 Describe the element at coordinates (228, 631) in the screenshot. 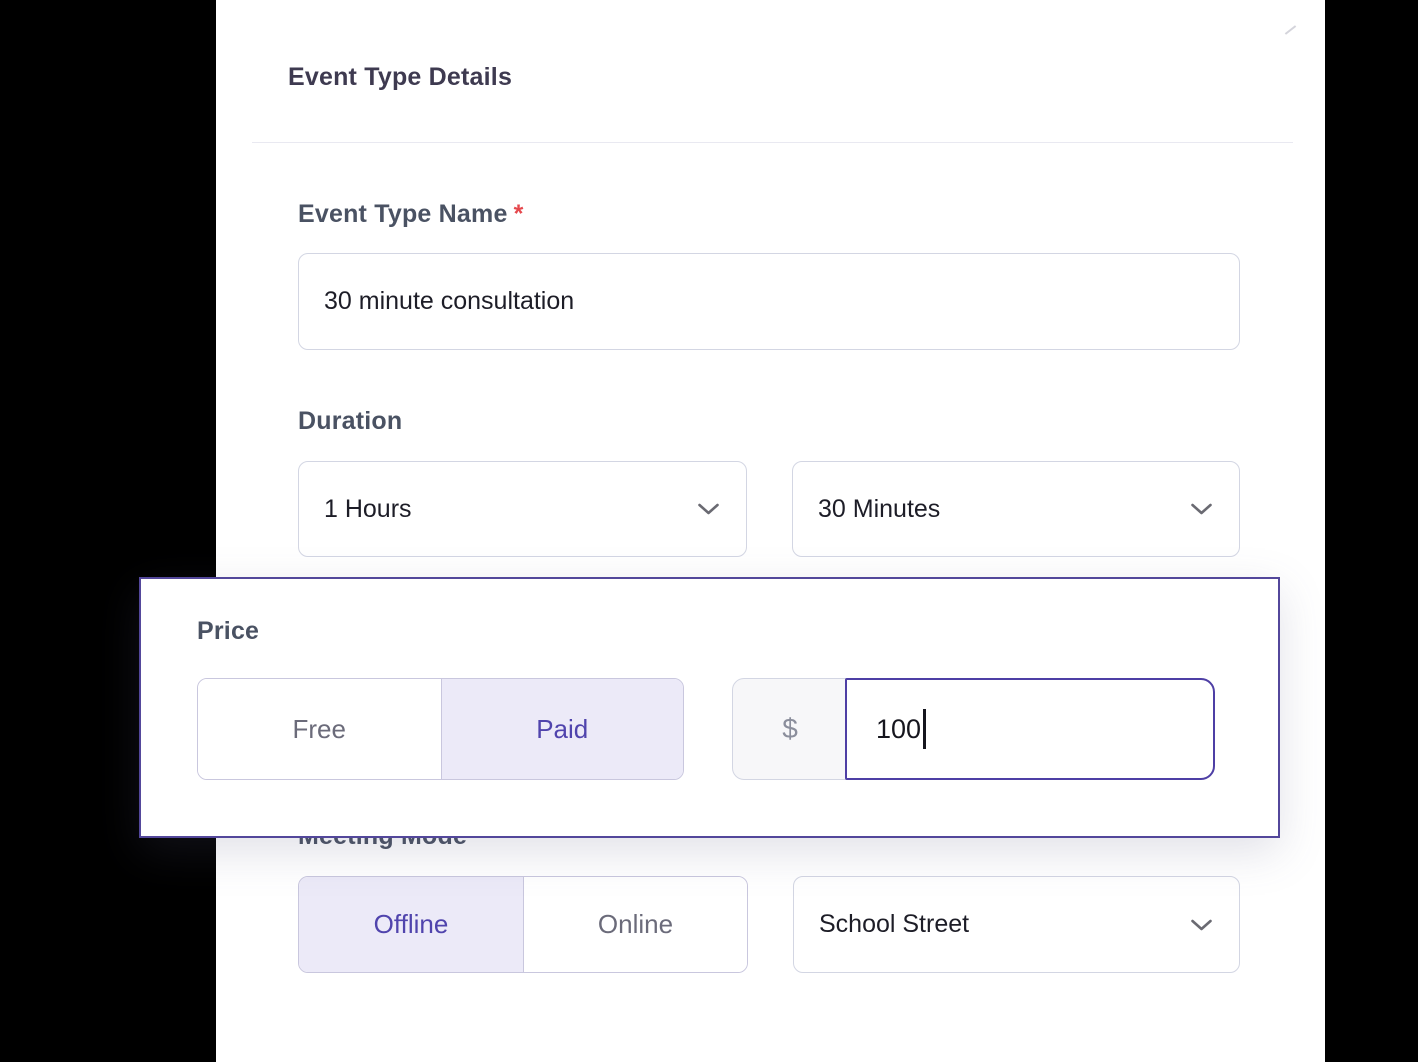

I see `price-label: Price` at that location.